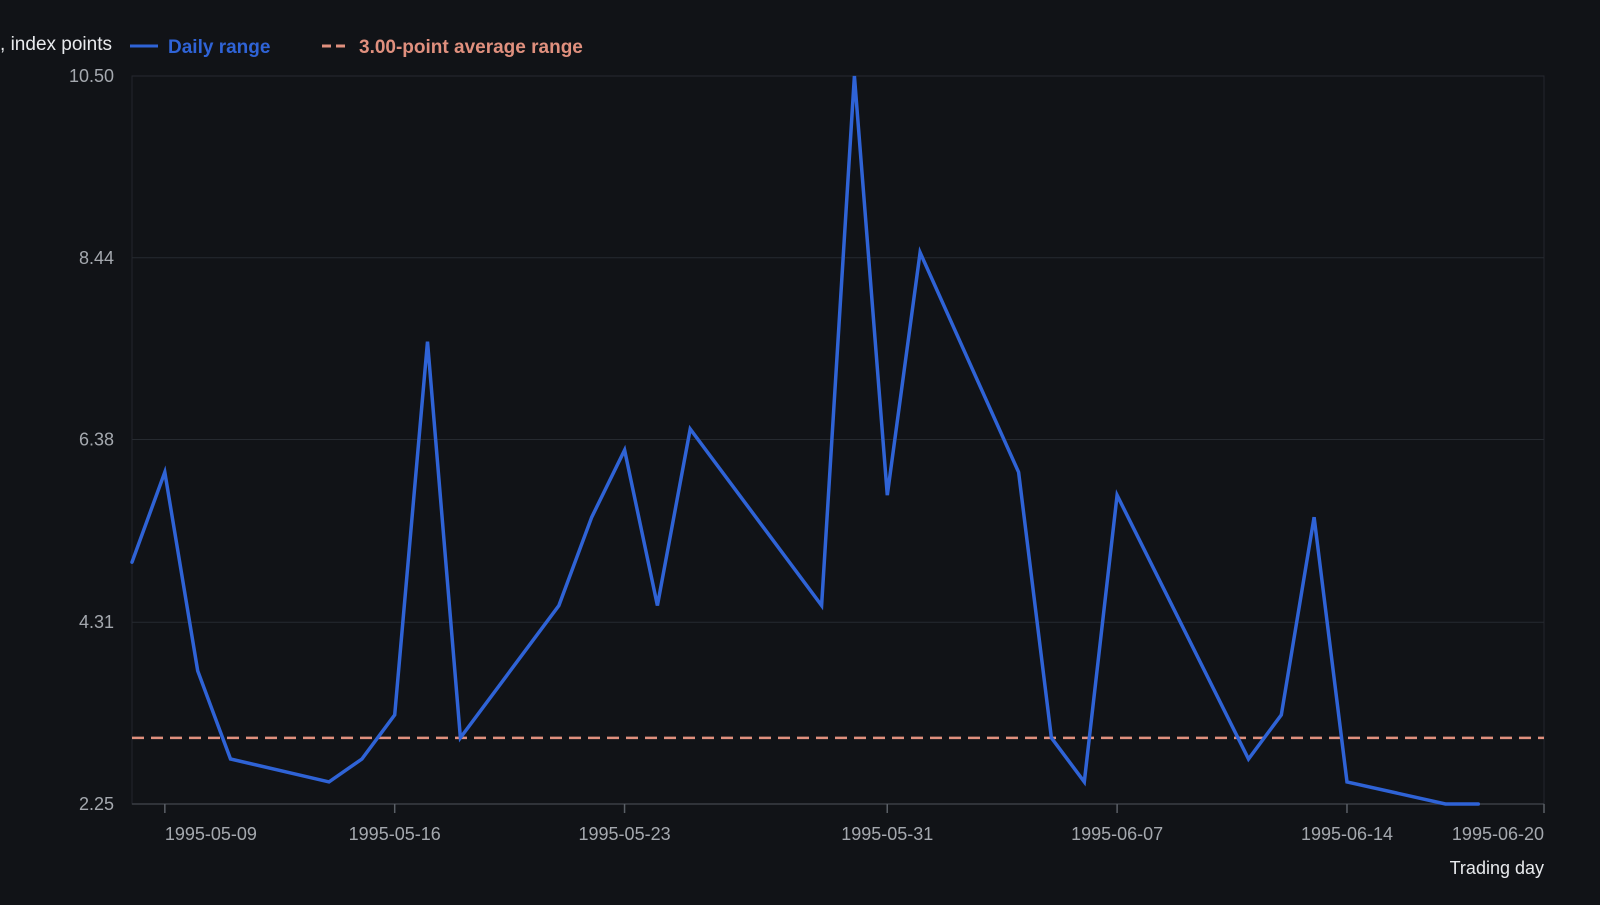 Image resolution: width=1600 pixels, height=905 pixels. Describe the element at coordinates (219, 47) in the screenshot. I see `legend-label-daily-range: Daily range` at that location.